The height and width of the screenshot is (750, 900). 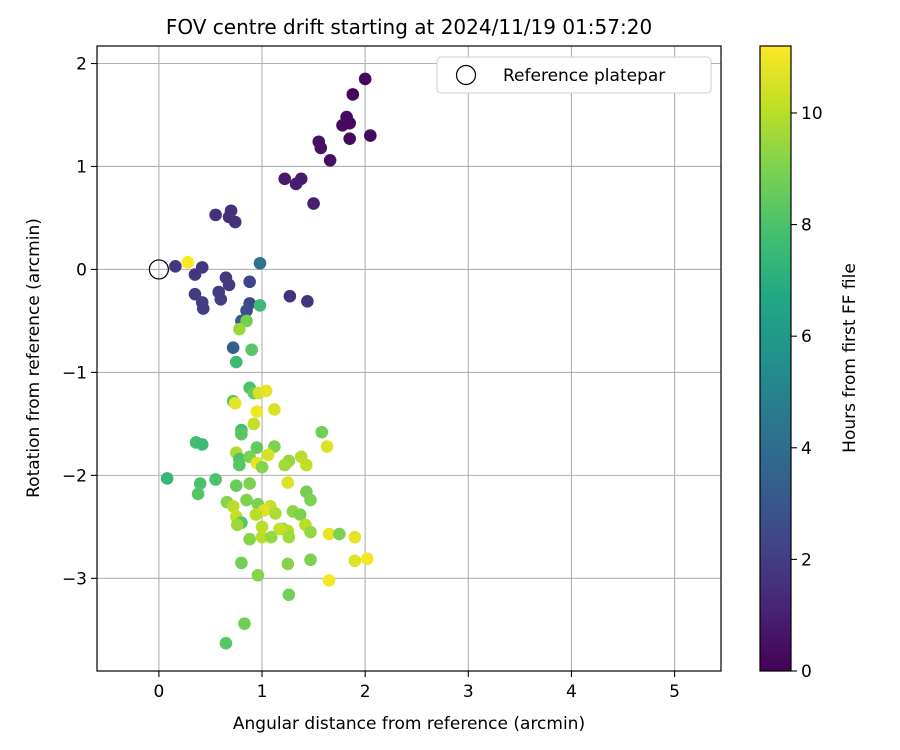 I want to click on colorbar-gradient, so click(x=775, y=358).